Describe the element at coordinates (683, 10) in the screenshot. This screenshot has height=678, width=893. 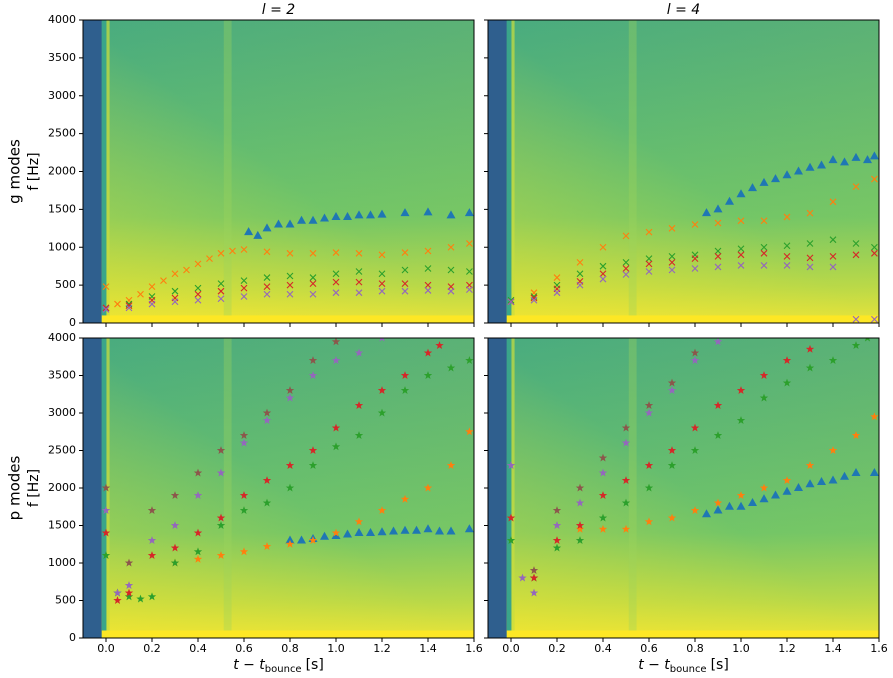
I see `panel-title: l = 4` at that location.